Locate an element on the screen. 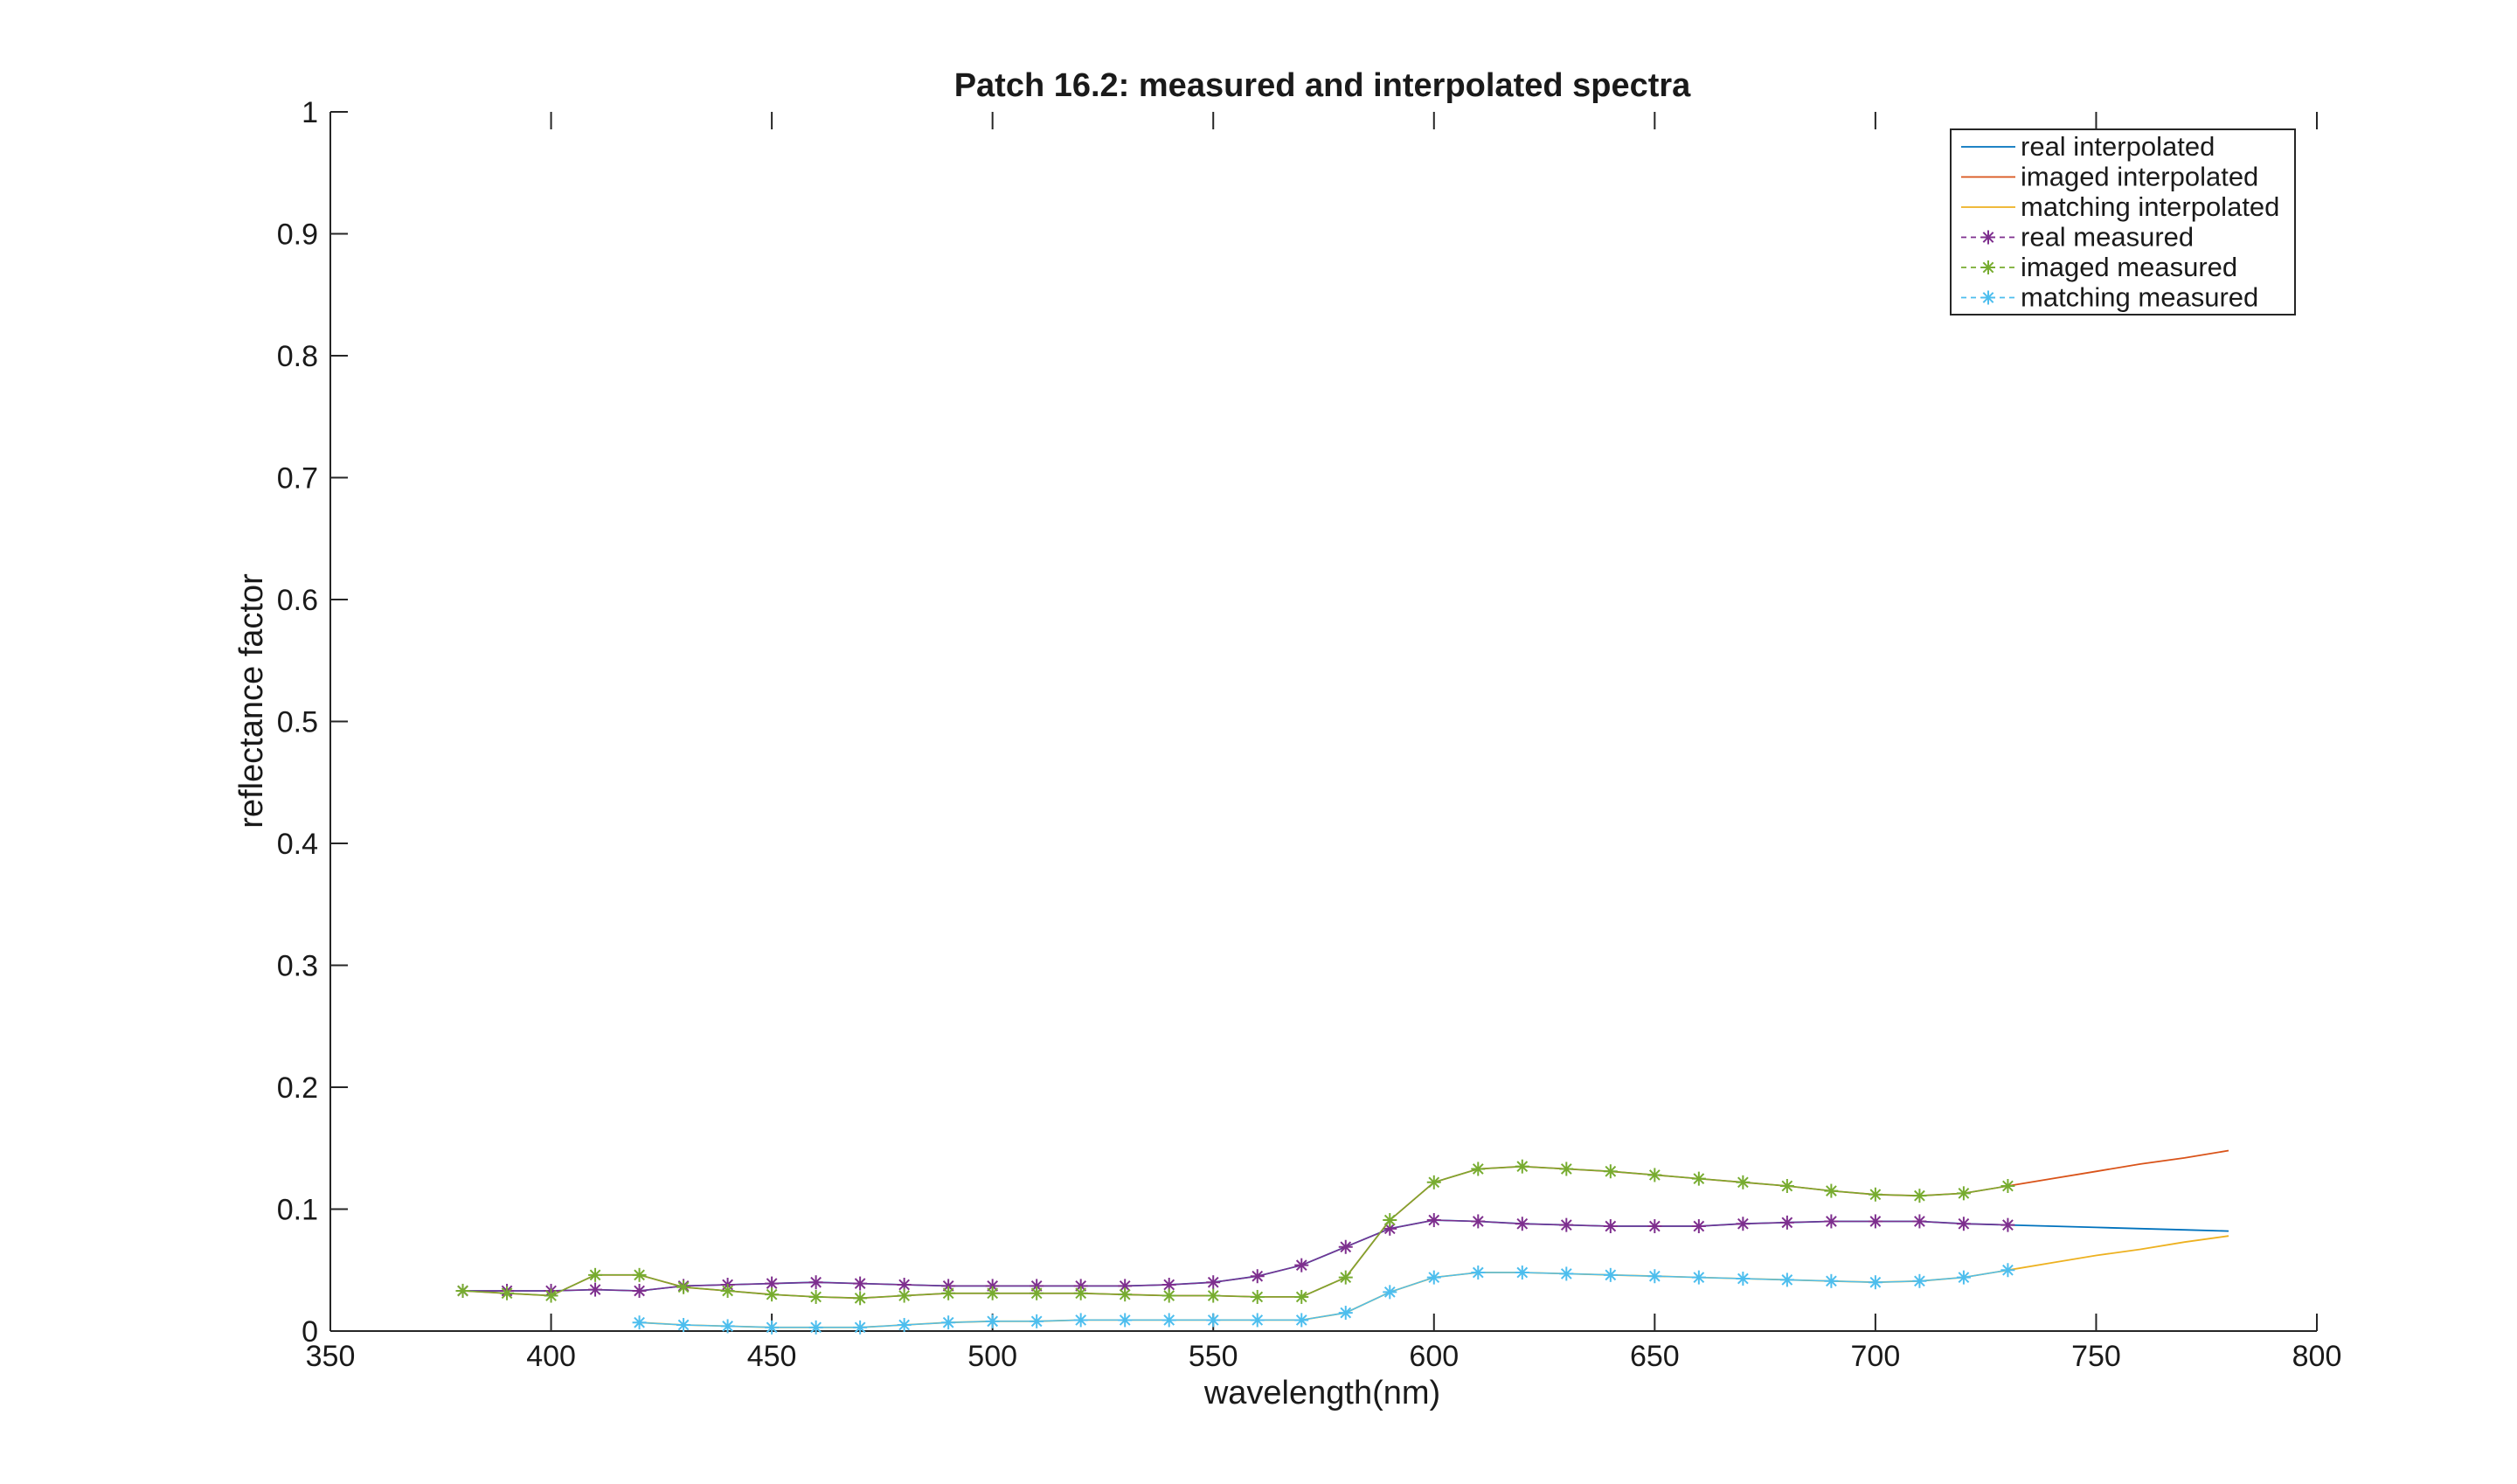 The width and height of the screenshot is (2517, 1484). x-tick-label: 600 is located at coordinates (1434, 1356).